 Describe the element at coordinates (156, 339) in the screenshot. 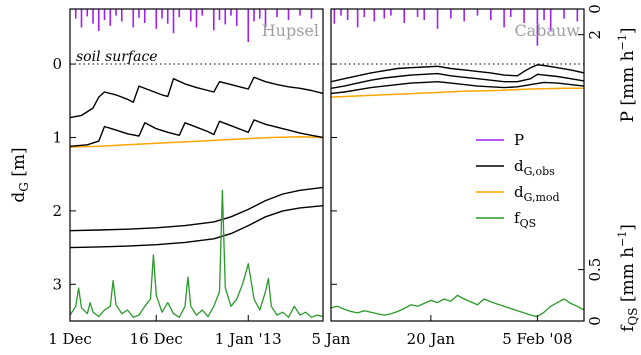

I see `x-tick-label: 16 Dec` at that location.